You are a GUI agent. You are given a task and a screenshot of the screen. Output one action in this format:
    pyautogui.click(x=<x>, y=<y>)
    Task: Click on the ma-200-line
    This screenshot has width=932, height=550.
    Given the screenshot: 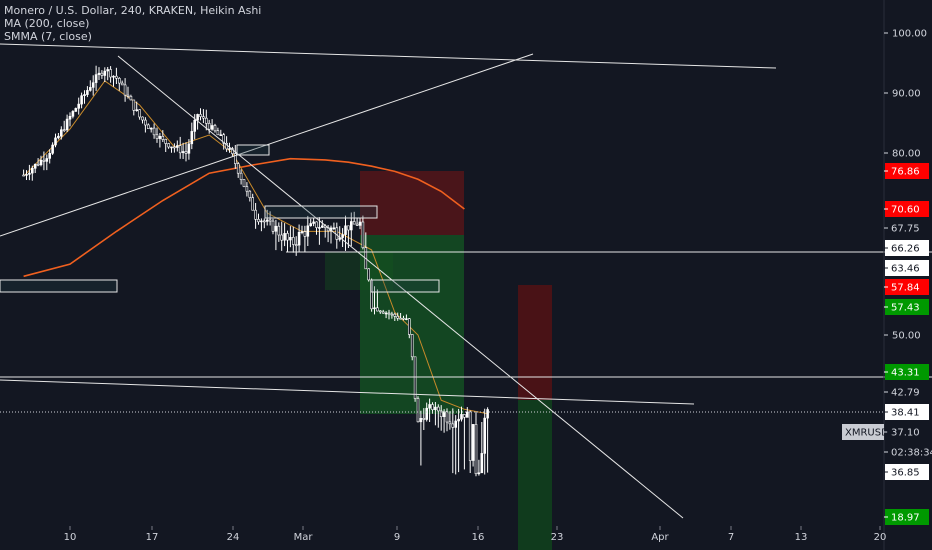 What is the action you would take?
    pyautogui.click(x=244, y=217)
    